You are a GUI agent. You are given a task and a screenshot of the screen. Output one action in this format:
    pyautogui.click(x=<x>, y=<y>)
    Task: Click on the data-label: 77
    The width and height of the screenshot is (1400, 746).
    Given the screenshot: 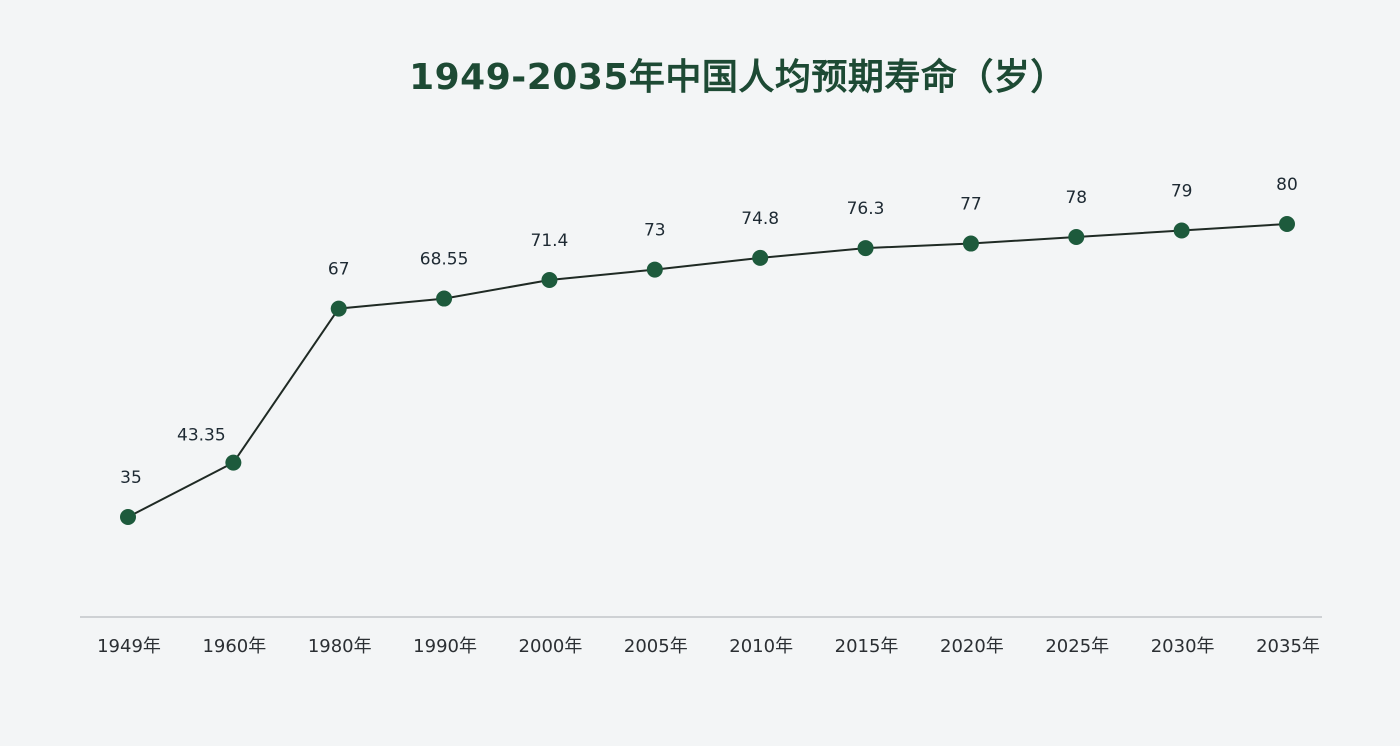 What is the action you would take?
    pyautogui.click(x=971, y=205)
    